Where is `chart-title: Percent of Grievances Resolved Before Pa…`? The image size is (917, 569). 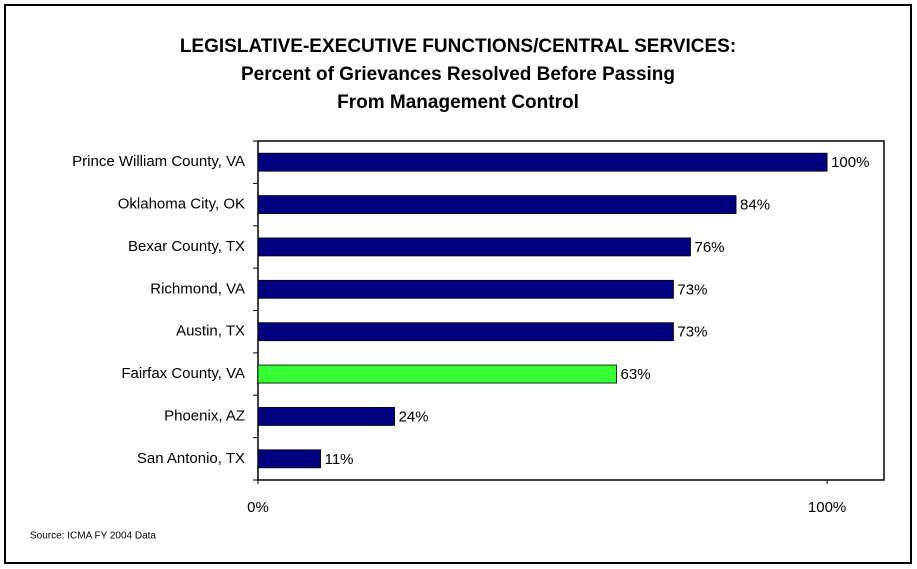 chart-title: Percent of Grievances Resolved Before Pa… is located at coordinates (458, 74).